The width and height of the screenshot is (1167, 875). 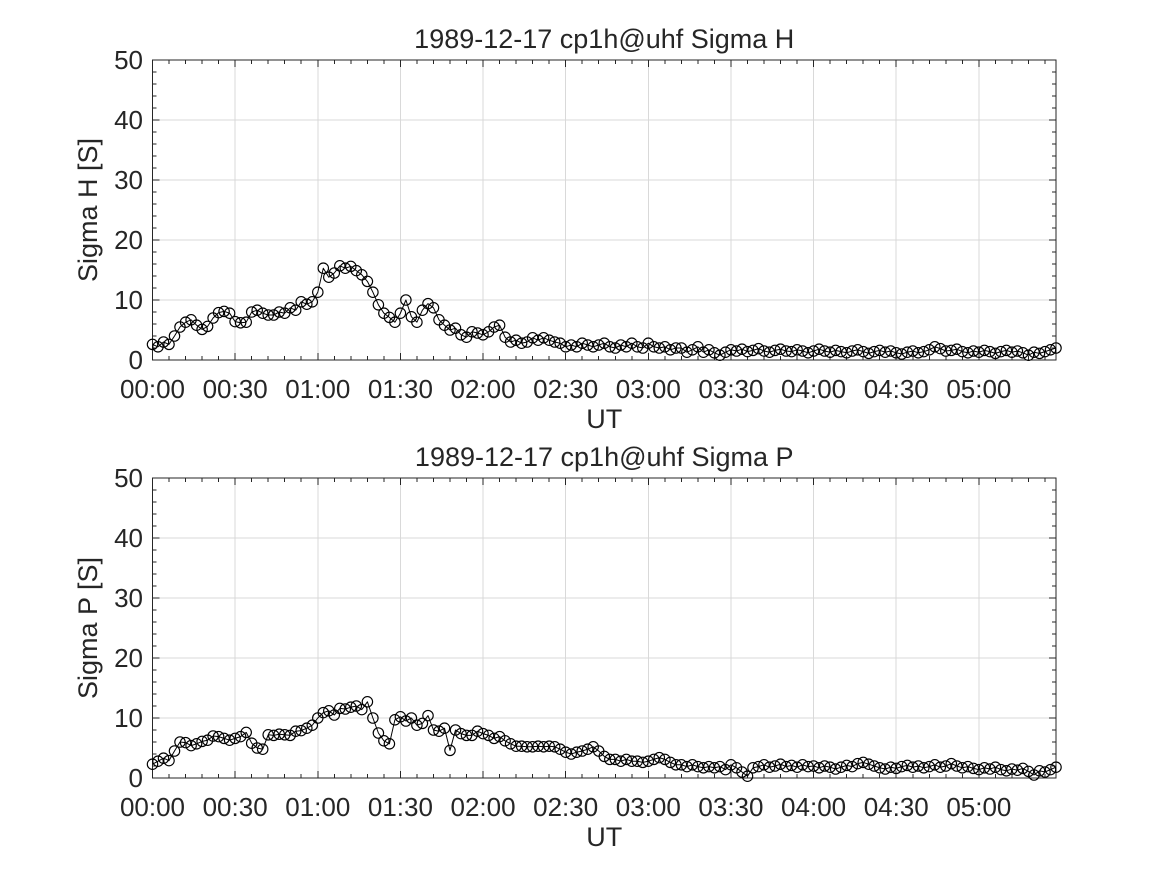 I want to click on x-axis-label: UT, so click(x=604, y=419).